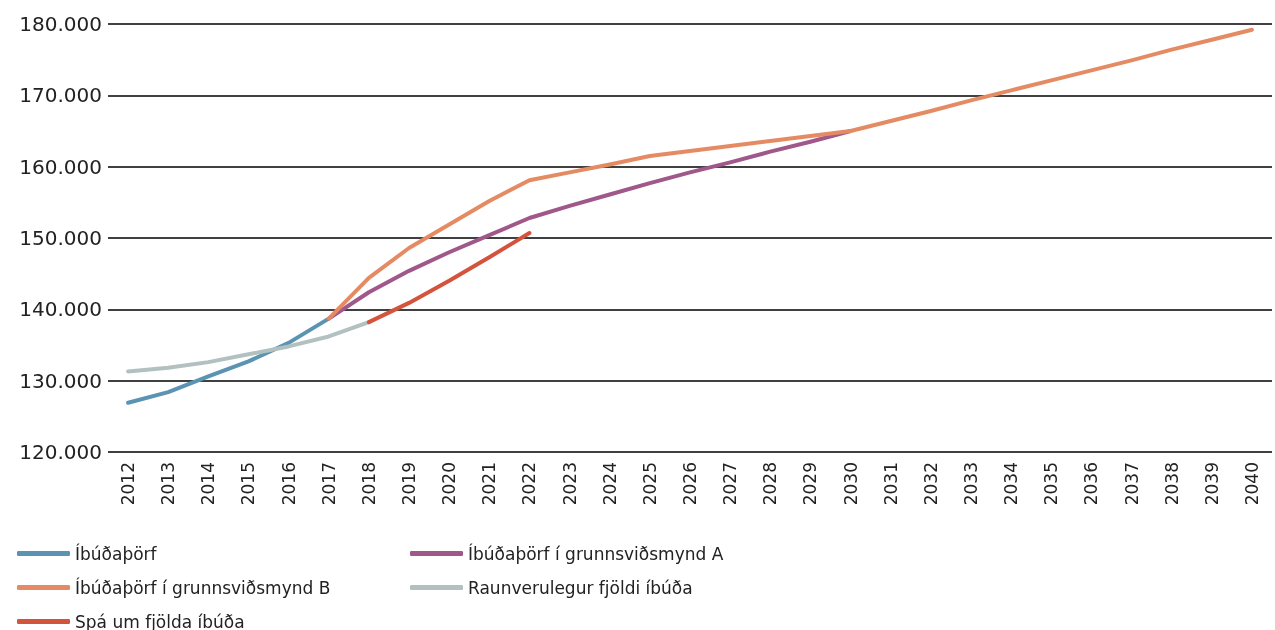 The image size is (1275, 630). Describe the element at coordinates (596, 553) in the screenshot. I see `legend-label: Íbúðaþörf í grunnsviðsmynd A` at that location.